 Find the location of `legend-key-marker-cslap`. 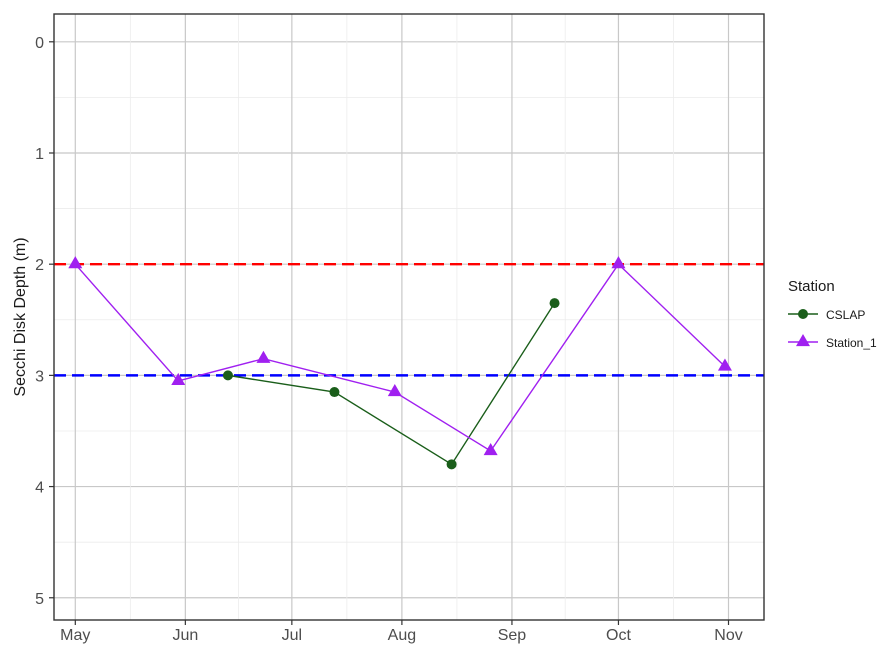

legend-key-marker-cslap is located at coordinates (803, 314).